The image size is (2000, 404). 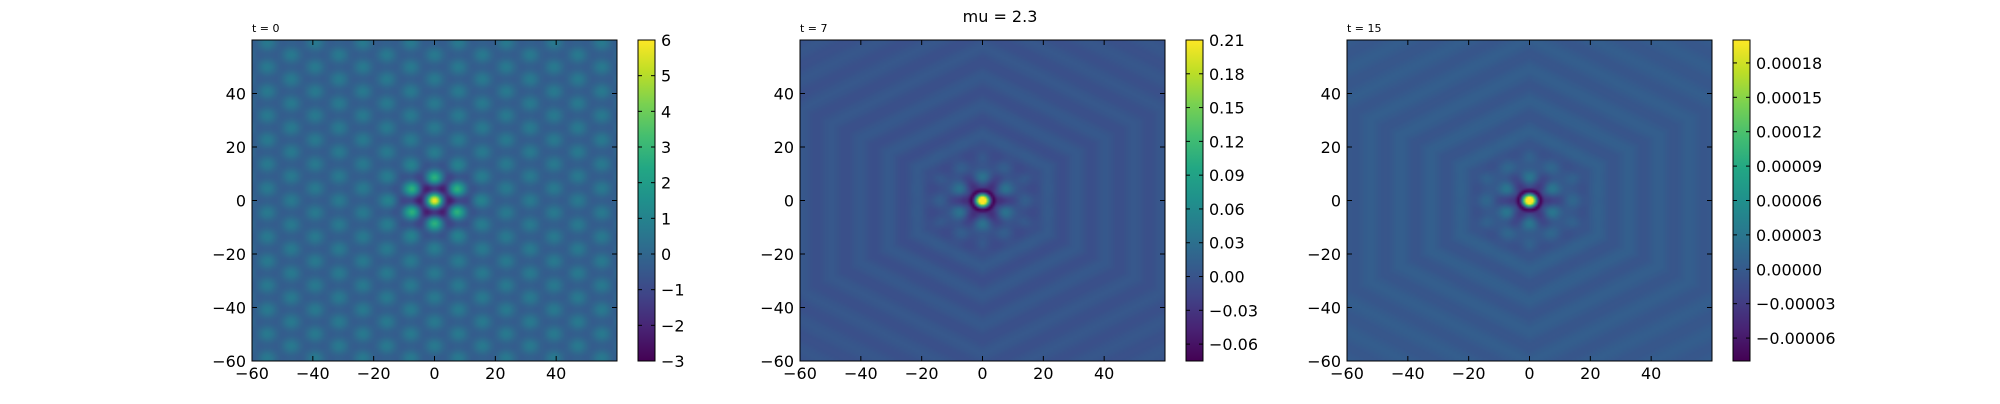 I want to click on colorbar-tick-label: 0, so click(x=666, y=254).